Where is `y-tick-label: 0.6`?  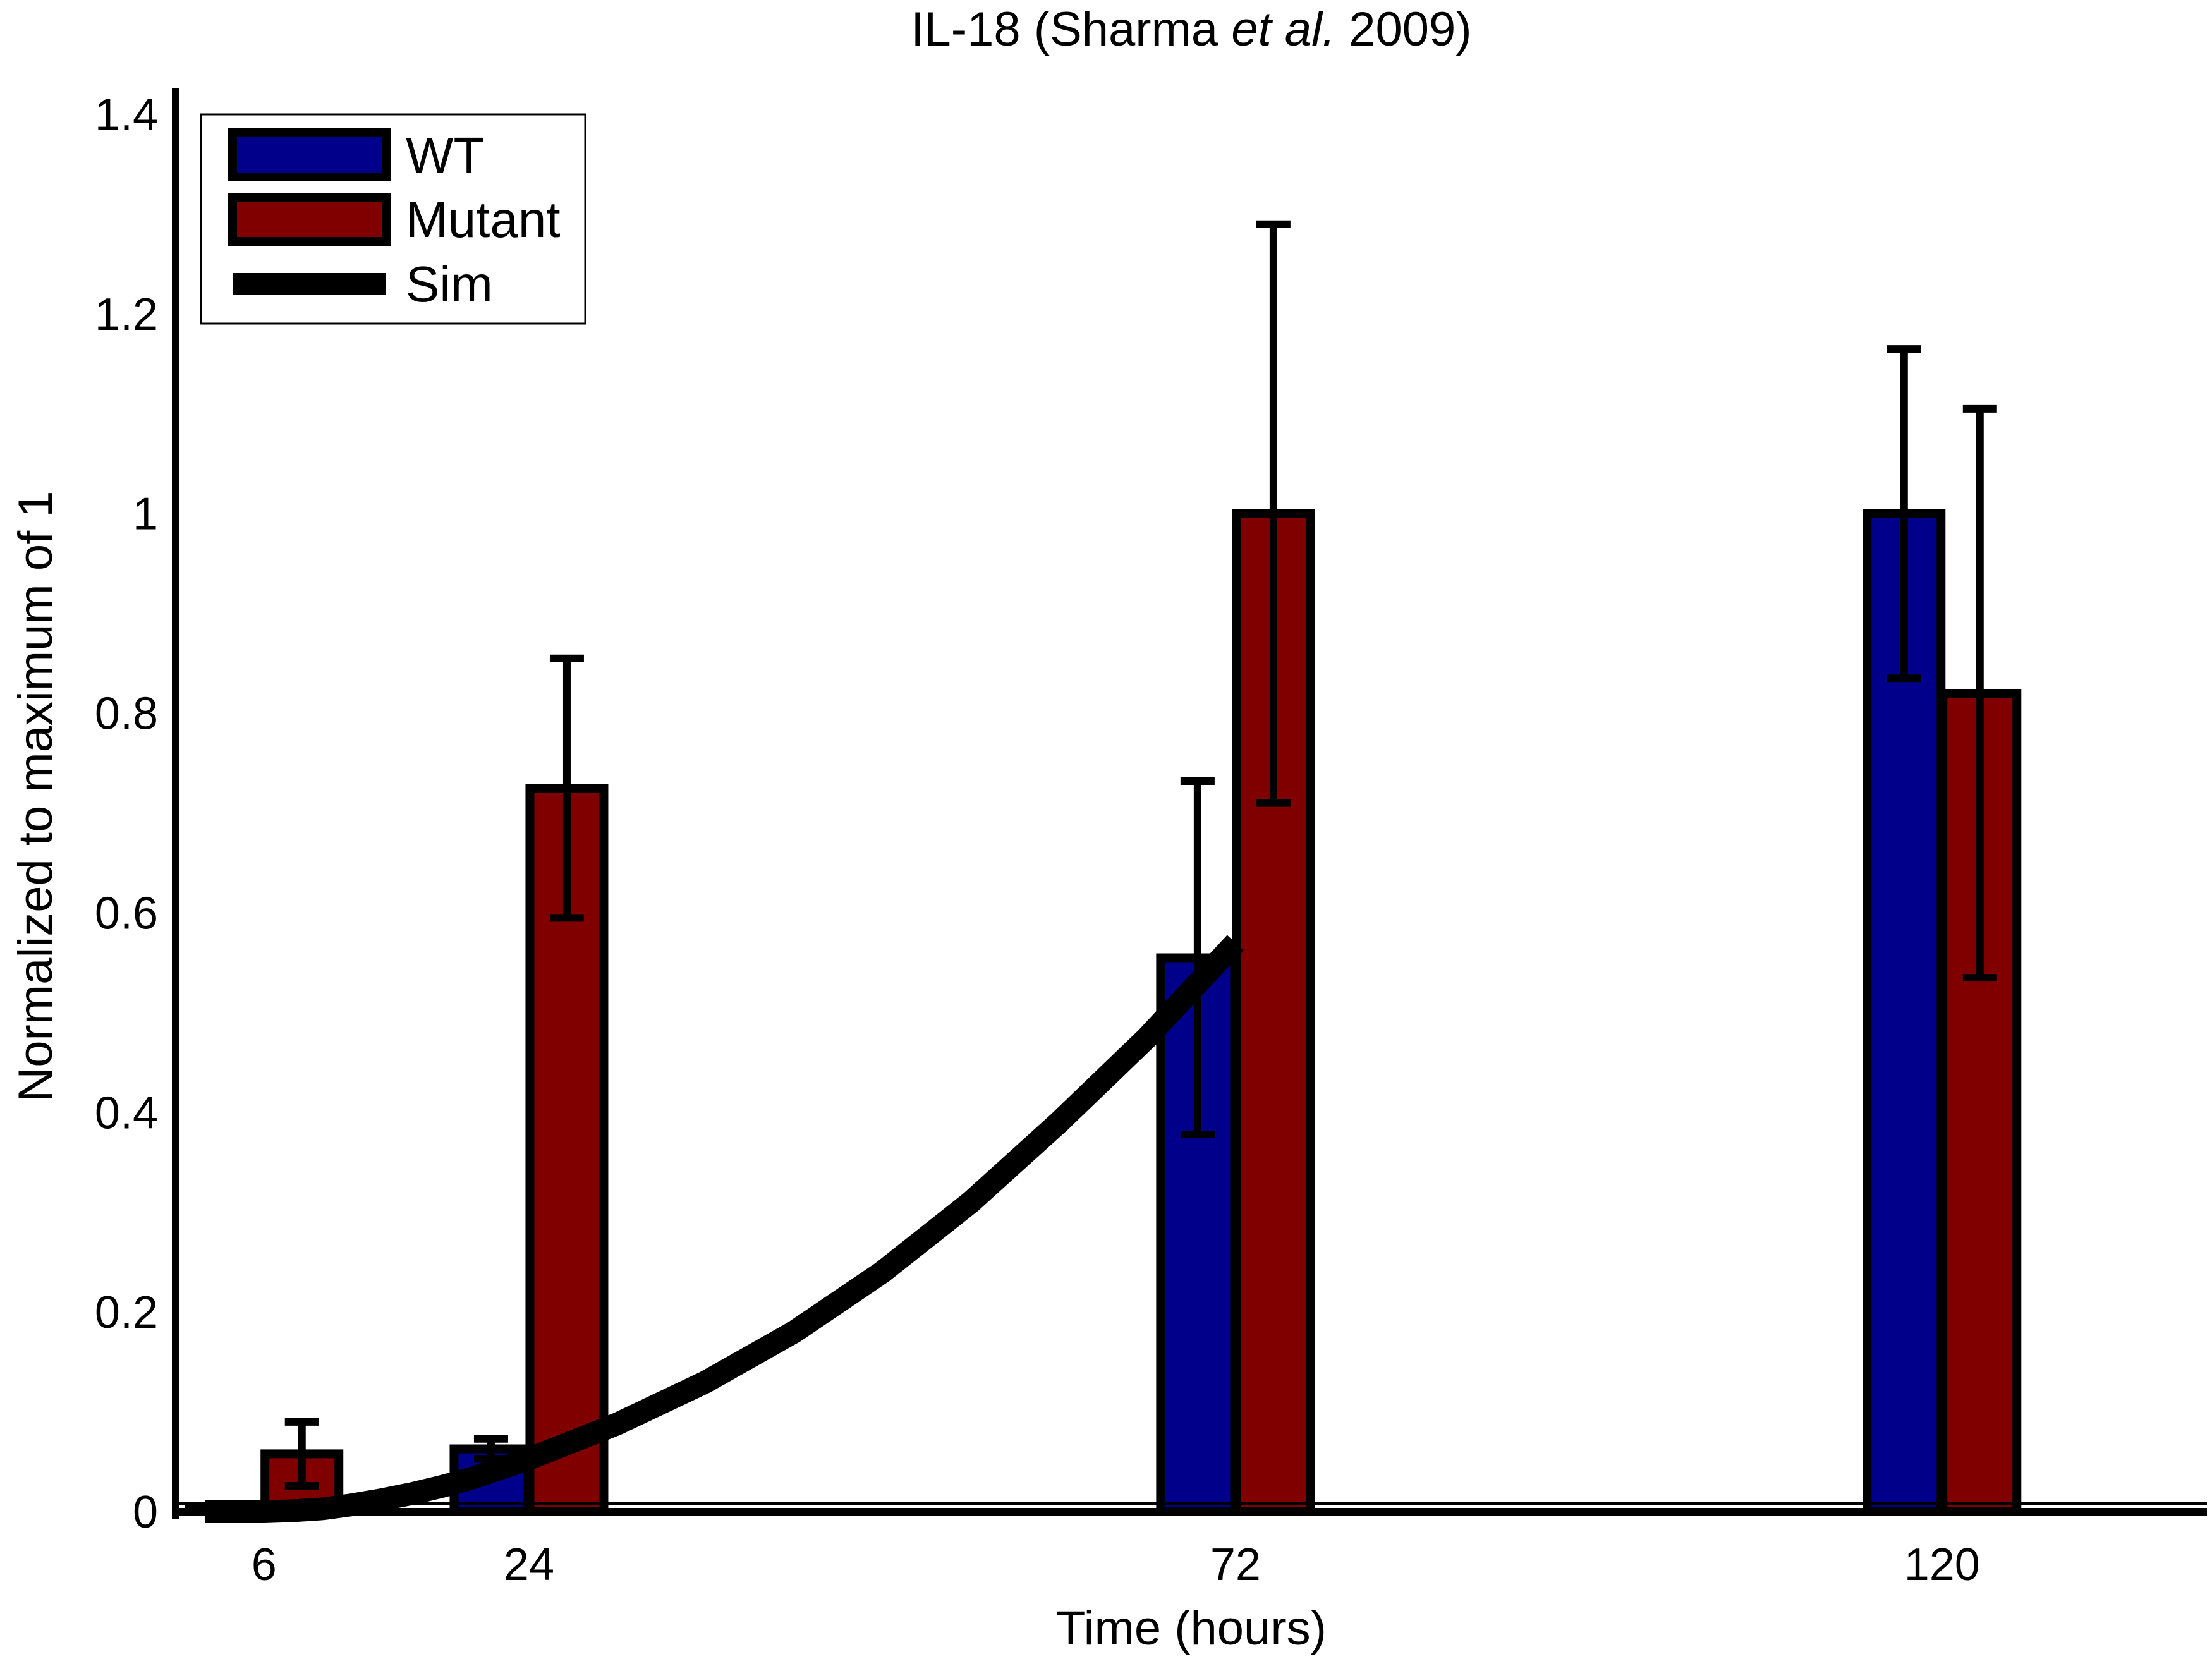 y-tick-label: 0.6 is located at coordinates (126, 913).